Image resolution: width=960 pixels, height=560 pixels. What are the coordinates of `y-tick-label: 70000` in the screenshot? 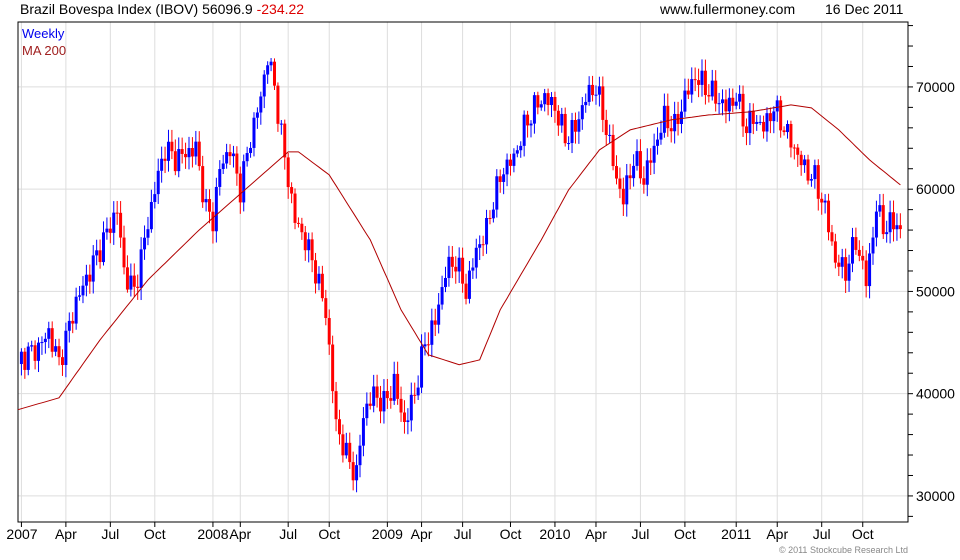 It's located at (935, 87).